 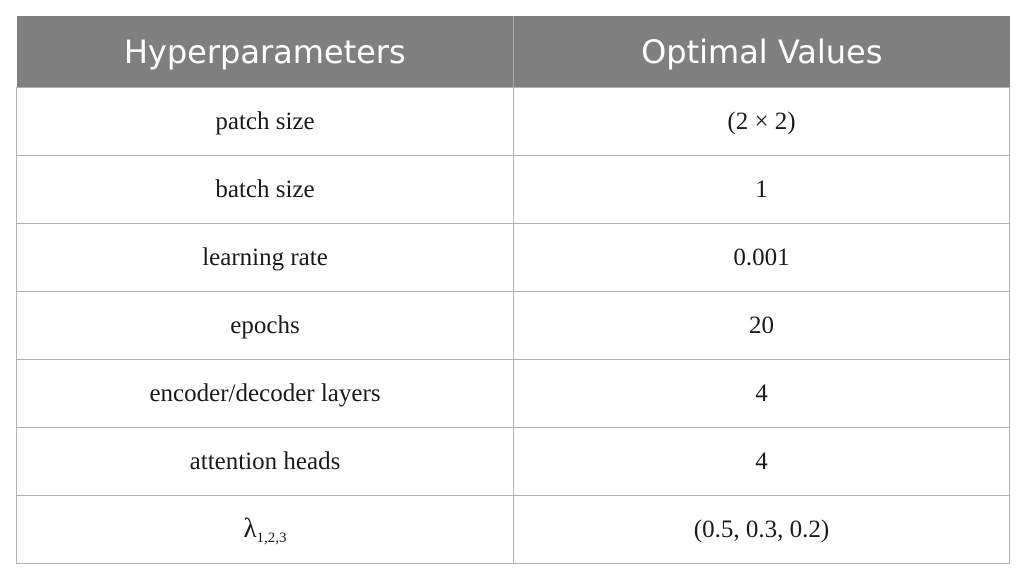 What do you see at coordinates (265, 189) in the screenshot?
I see `param-cell: batch size` at bounding box center [265, 189].